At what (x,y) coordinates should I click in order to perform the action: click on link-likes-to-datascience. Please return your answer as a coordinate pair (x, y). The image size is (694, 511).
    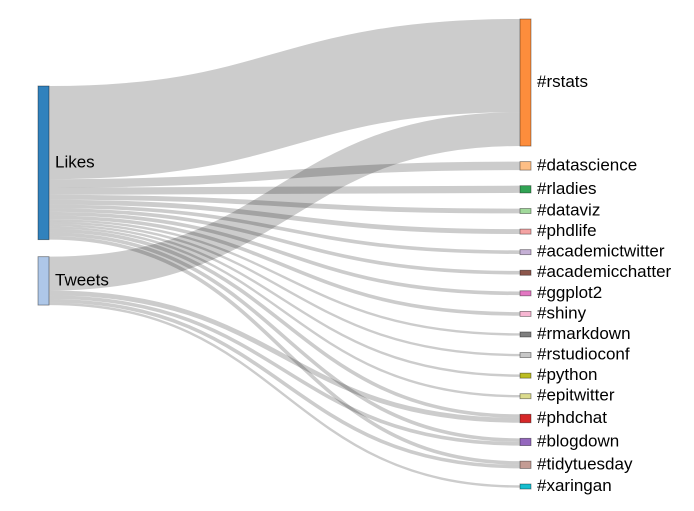
    Looking at the image, I should click on (284, 174).